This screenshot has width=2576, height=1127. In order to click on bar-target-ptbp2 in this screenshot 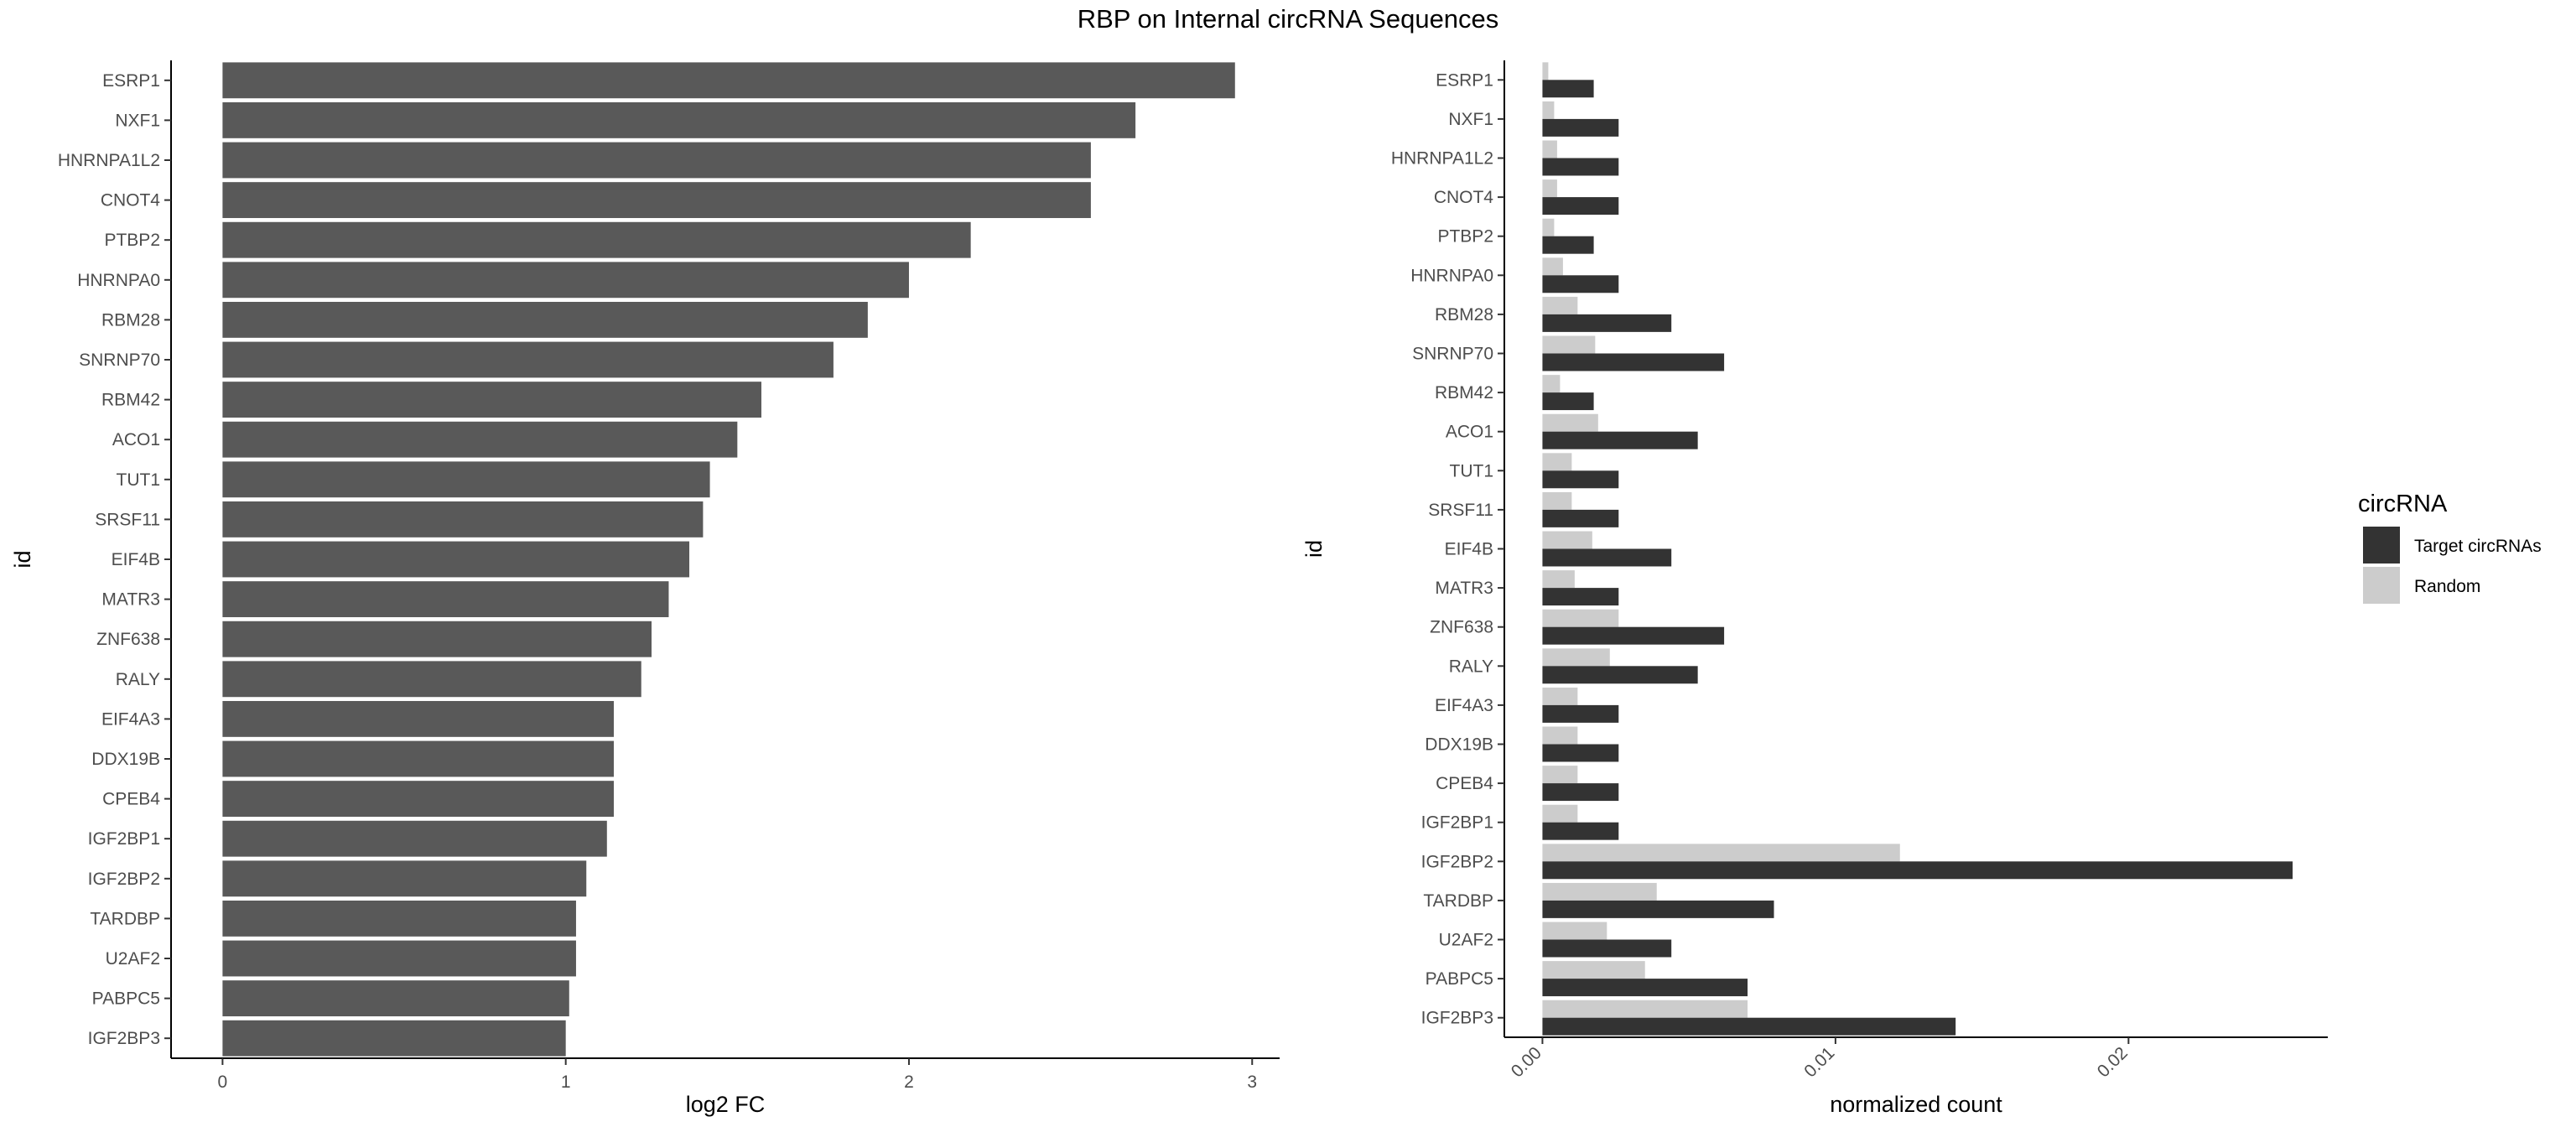, I will do `click(1568, 245)`.